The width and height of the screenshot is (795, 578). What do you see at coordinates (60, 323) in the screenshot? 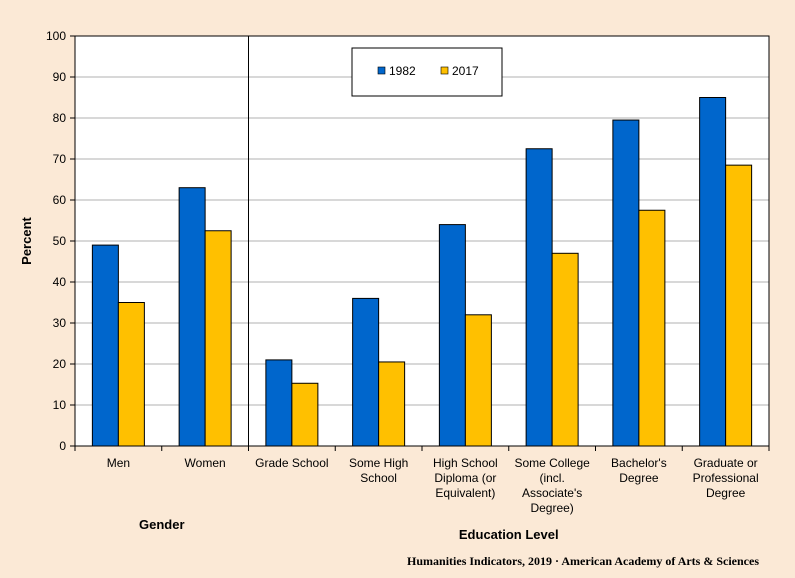
I see `y-tick-label: 30` at bounding box center [60, 323].